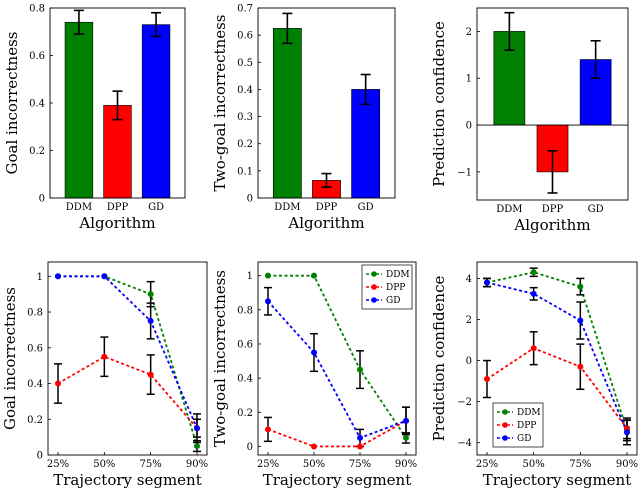 Image resolution: width=638 pixels, height=491 pixels. What do you see at coordinates (245, 9) in the screenshot?
I see `y-tick-label: 0.7` at bounding box center [245, 9].